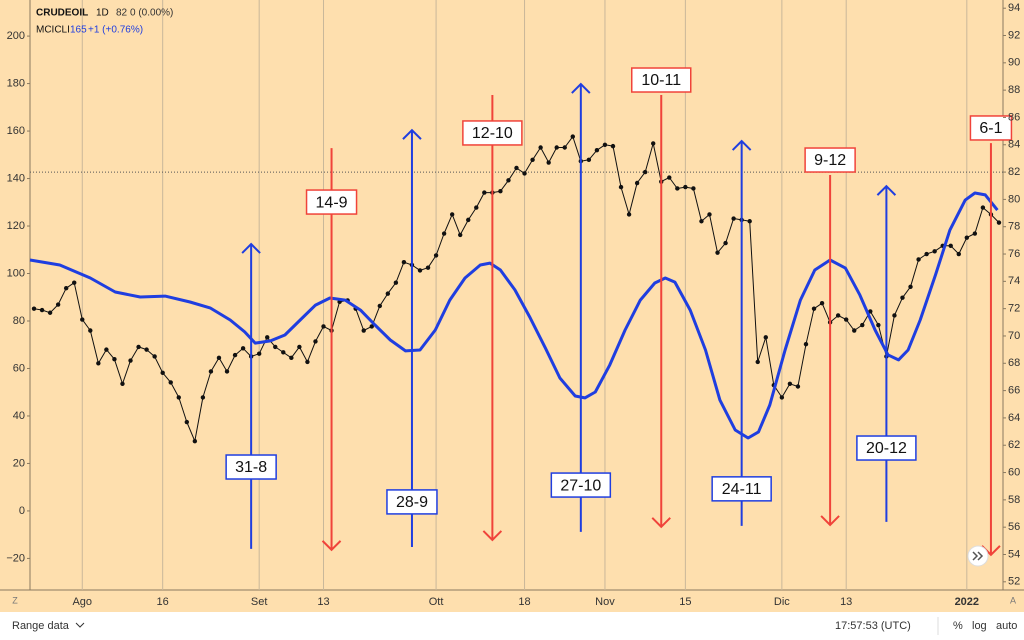 The width and height of the screenshot is (1024, 640). I want to click on scale-button: Z, so click(15, 600).